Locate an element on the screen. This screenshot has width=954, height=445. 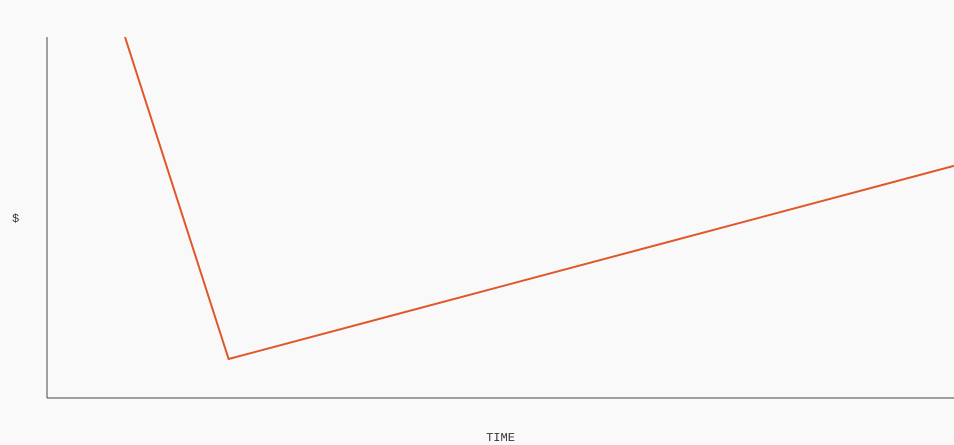
y-axis-title: $ is located at coordinates (16, 219).